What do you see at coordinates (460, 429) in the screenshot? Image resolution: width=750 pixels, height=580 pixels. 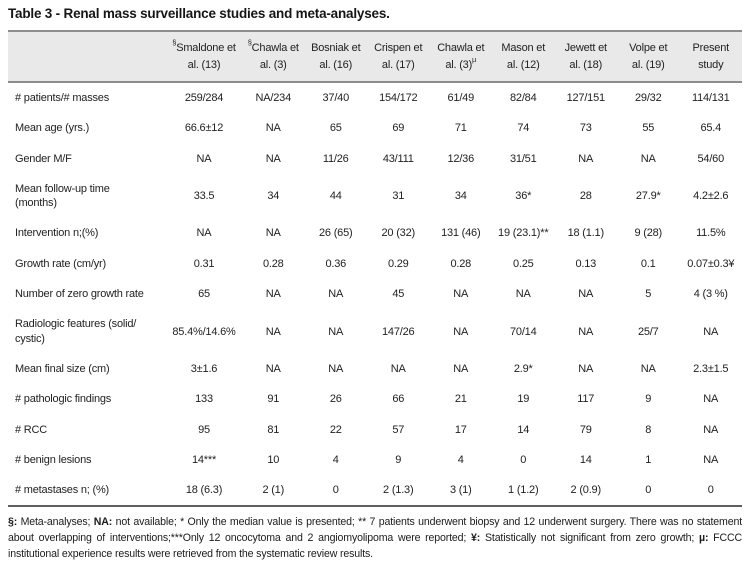 I see `cell-value: 17` at bounding box center [460, 429].